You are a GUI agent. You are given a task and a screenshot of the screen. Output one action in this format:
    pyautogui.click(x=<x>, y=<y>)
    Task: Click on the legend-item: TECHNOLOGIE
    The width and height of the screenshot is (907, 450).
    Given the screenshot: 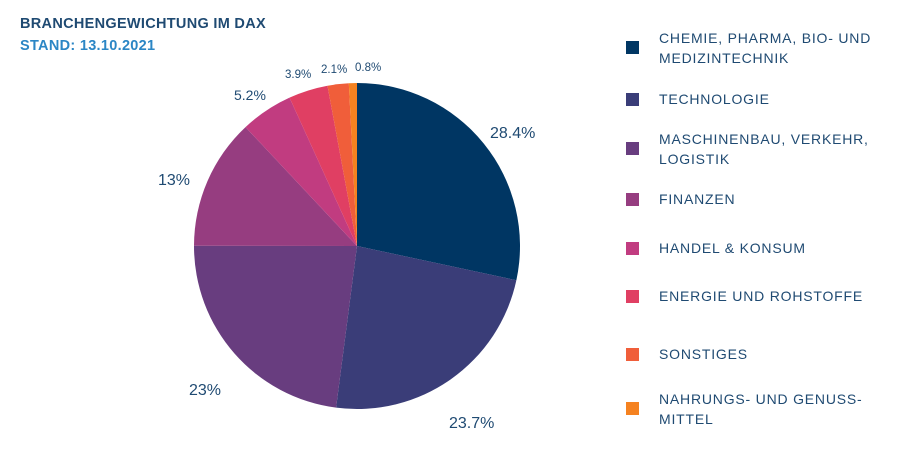 What is the action you would take?
    pyautogui.click(x=763, y=99)
    